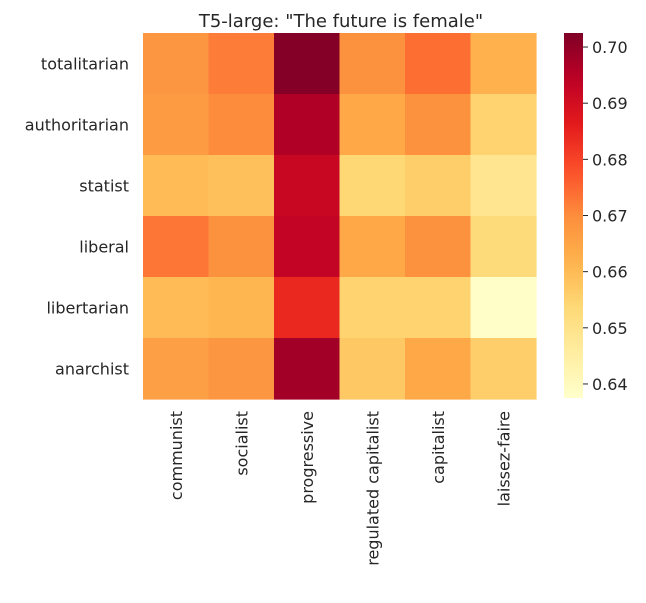 The width and height of the screenshot is (646, 603). I want to click on colorbar-tick-label: 0.65, so click(610, 328).